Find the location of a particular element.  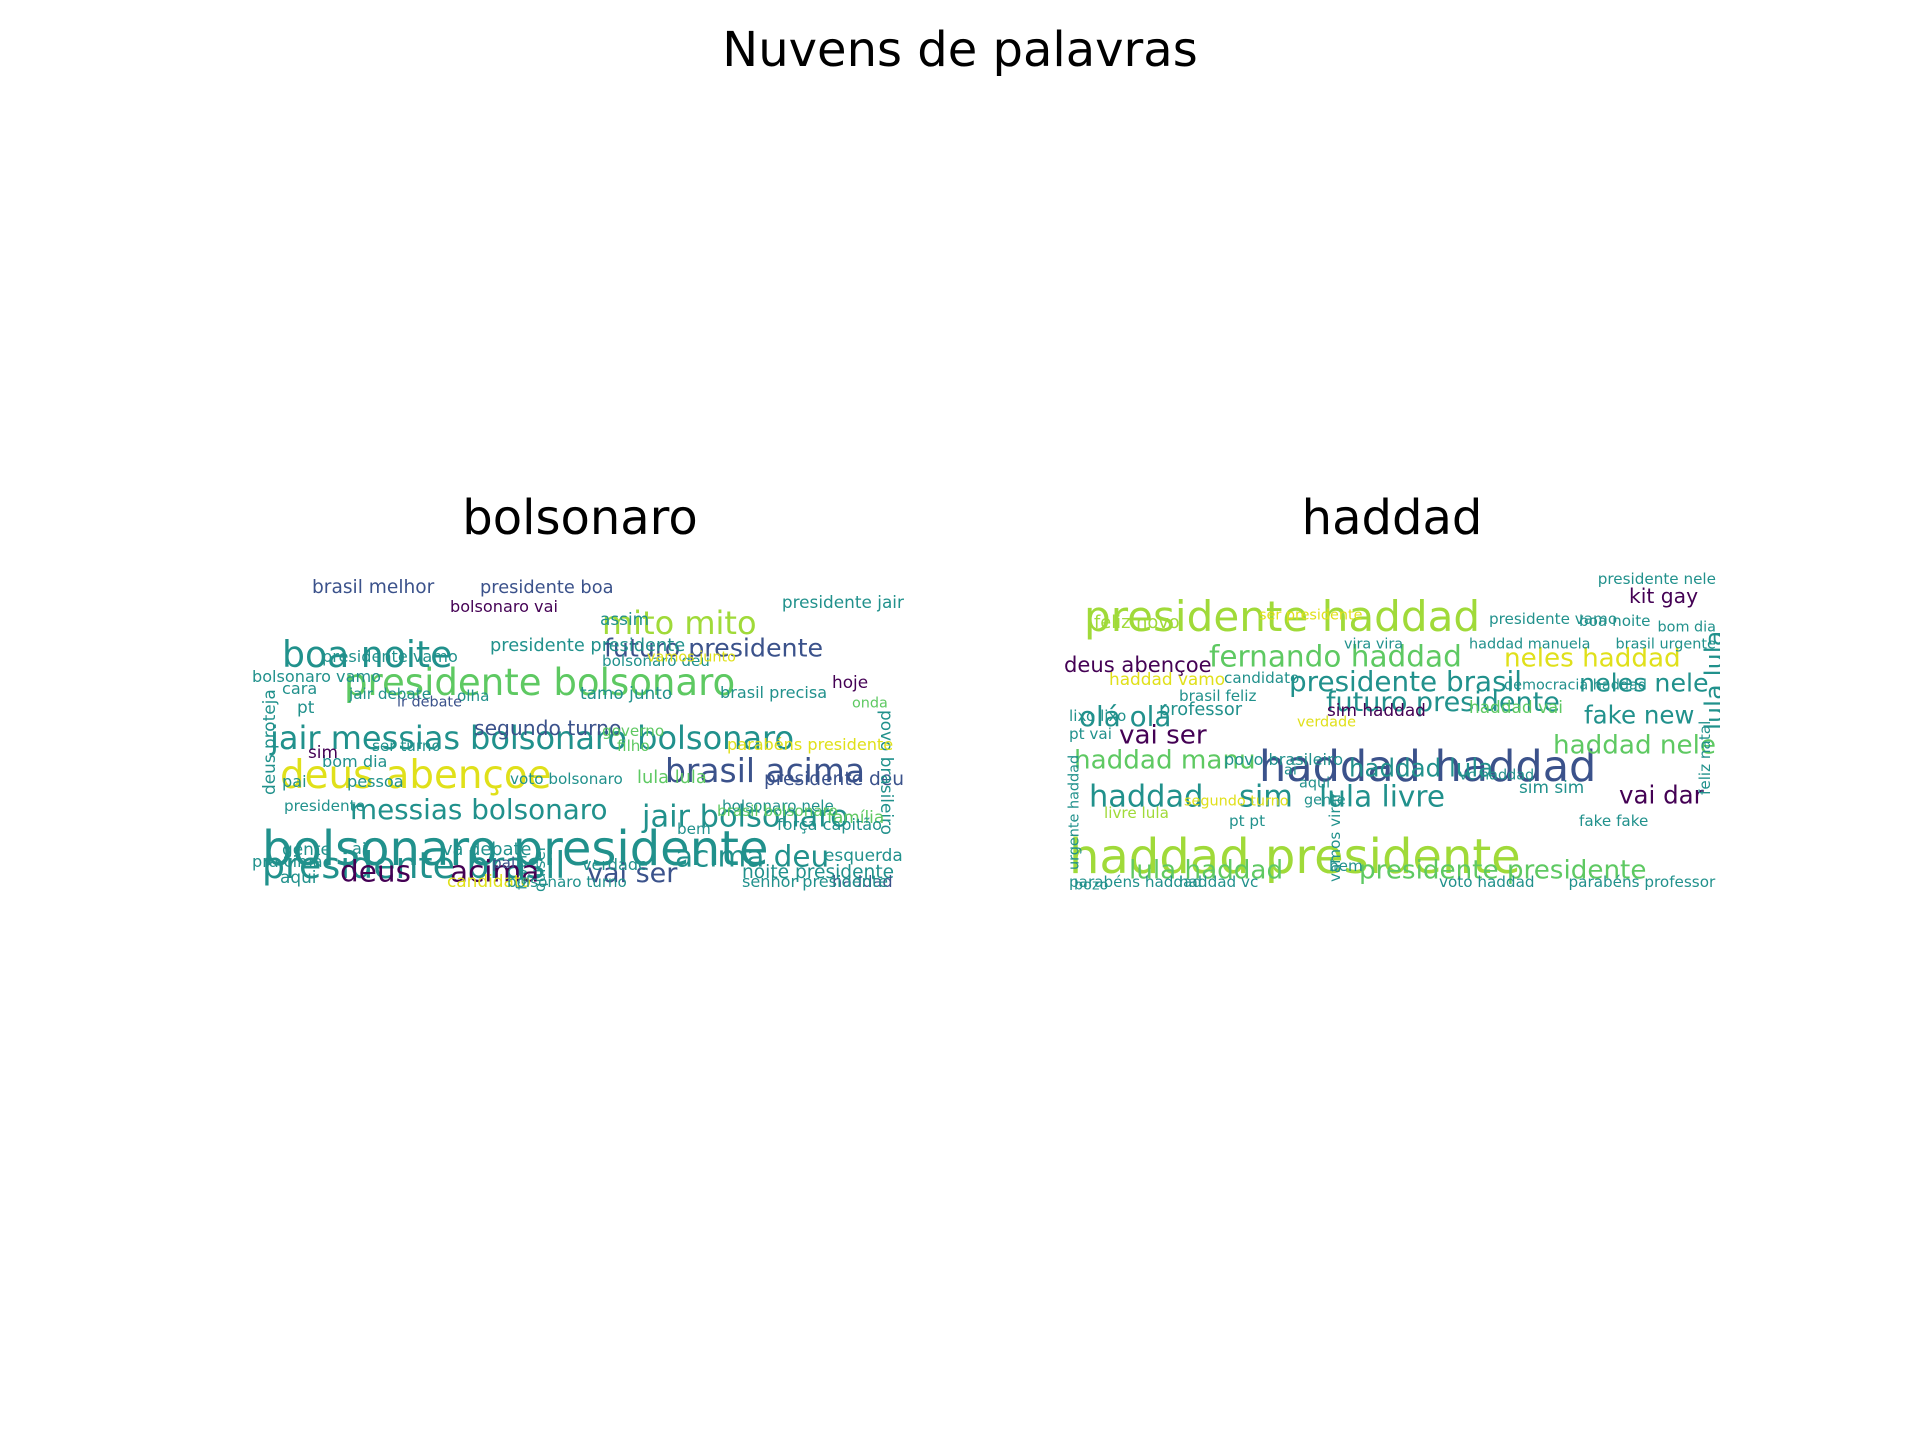

cloud-word: professor is located at coordinates (1201, 709).